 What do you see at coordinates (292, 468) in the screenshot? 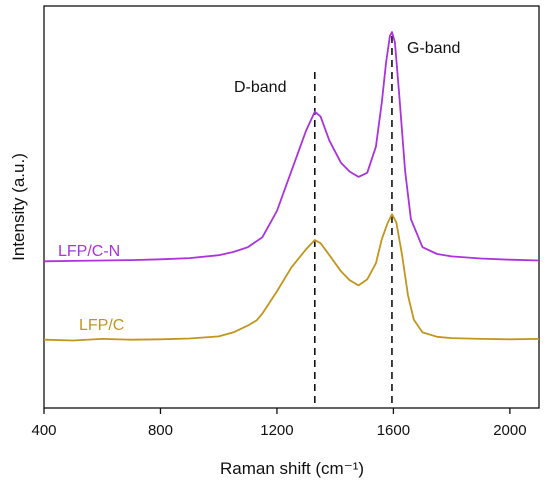
I see `x-axis-title: Raman shift (cm⁻¹)` at bounding box center [292, 468].